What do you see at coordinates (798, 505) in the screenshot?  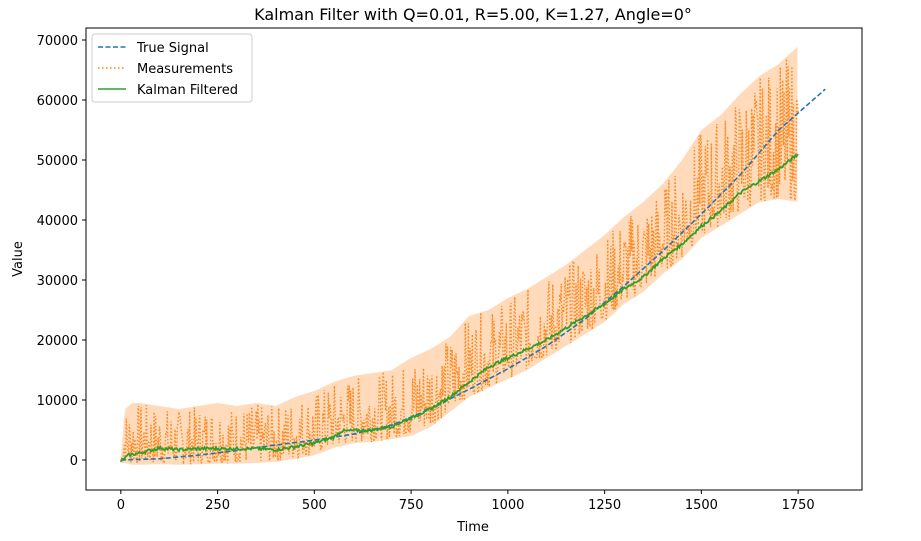 I see `x-tick-label: 1750` at bounding box center [798, 505].